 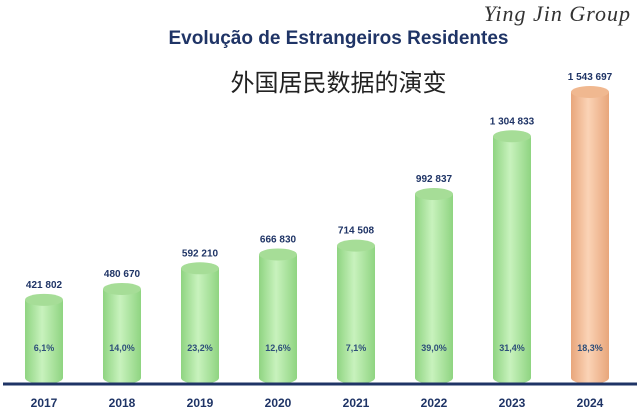 I want to click on value-label: 1 304 833, so click(x=512, y=121).